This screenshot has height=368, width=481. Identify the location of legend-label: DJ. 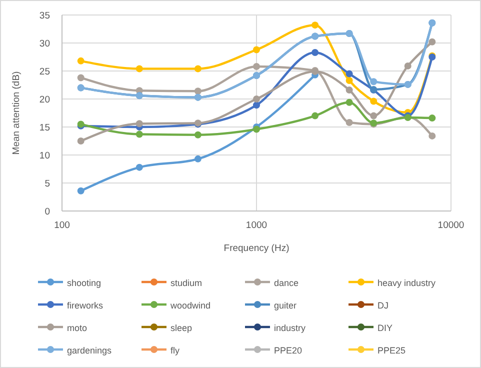
(383, 305).